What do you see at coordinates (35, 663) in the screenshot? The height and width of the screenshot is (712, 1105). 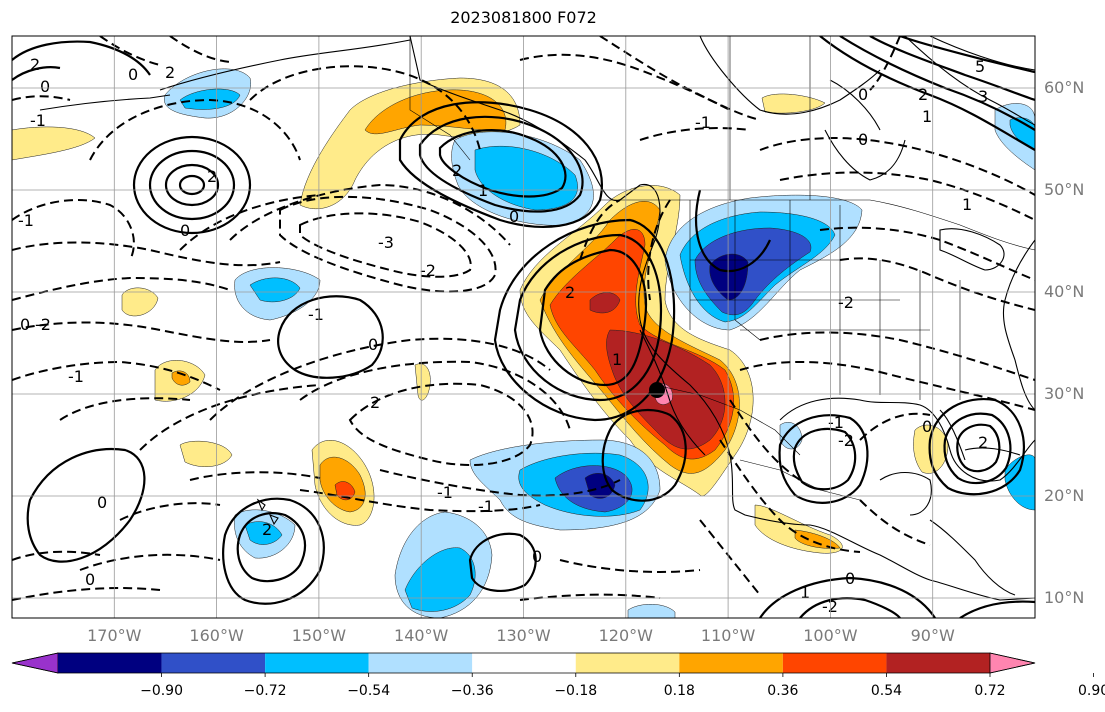 I see `colorbar-extend-low` at bounding box center [35, 663].